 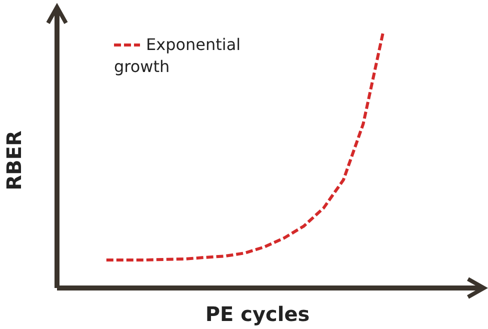 What do you see at coordinates (178, 56) in the screenshot?
I see `legend-label: Exponential growth` at bounding box center [178, 56].